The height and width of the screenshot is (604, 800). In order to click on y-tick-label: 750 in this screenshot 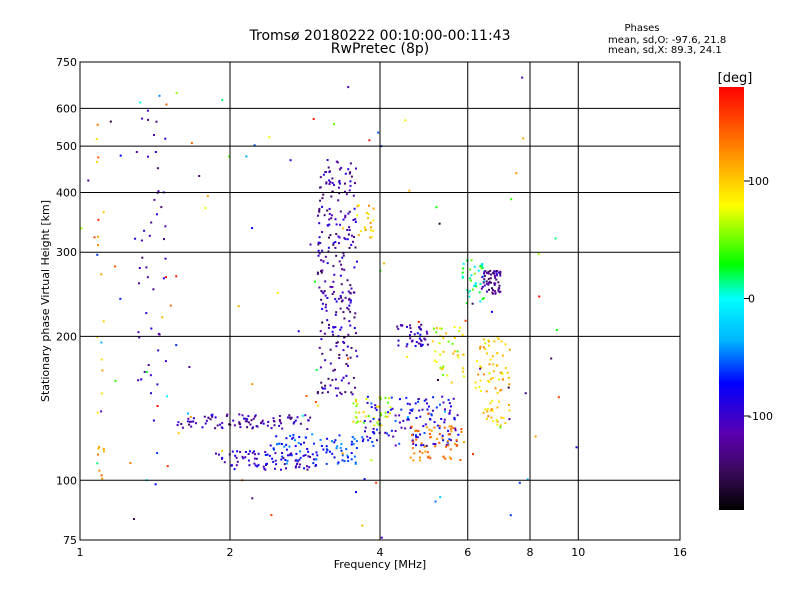, I will do `click(66, 62)`.